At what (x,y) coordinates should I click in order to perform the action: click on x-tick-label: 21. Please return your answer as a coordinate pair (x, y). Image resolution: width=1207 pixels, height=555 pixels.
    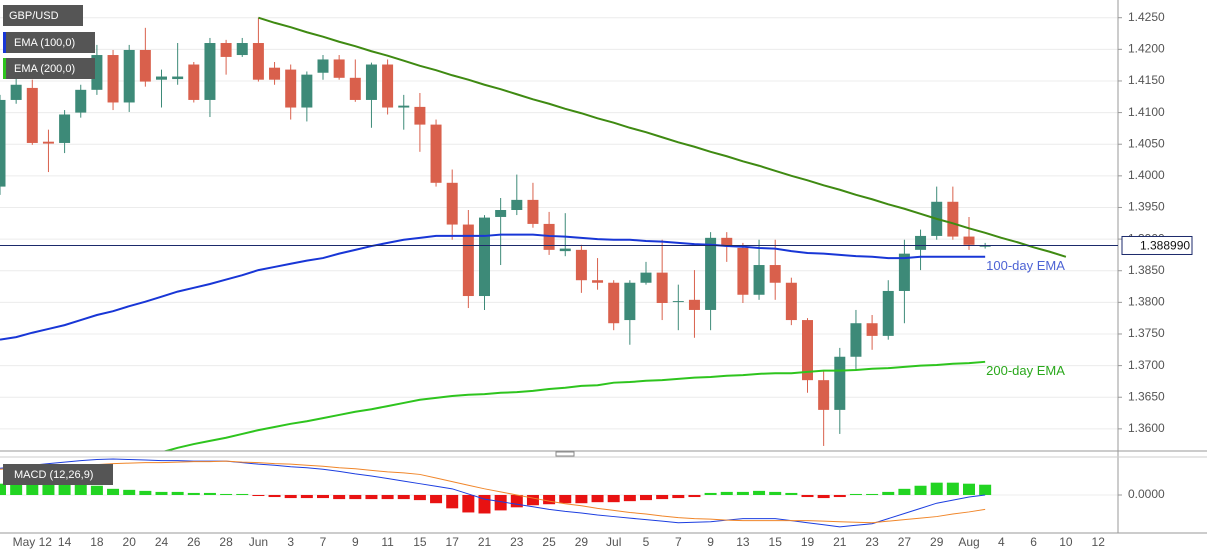
    Looking at the image, I should click on (485, 542).